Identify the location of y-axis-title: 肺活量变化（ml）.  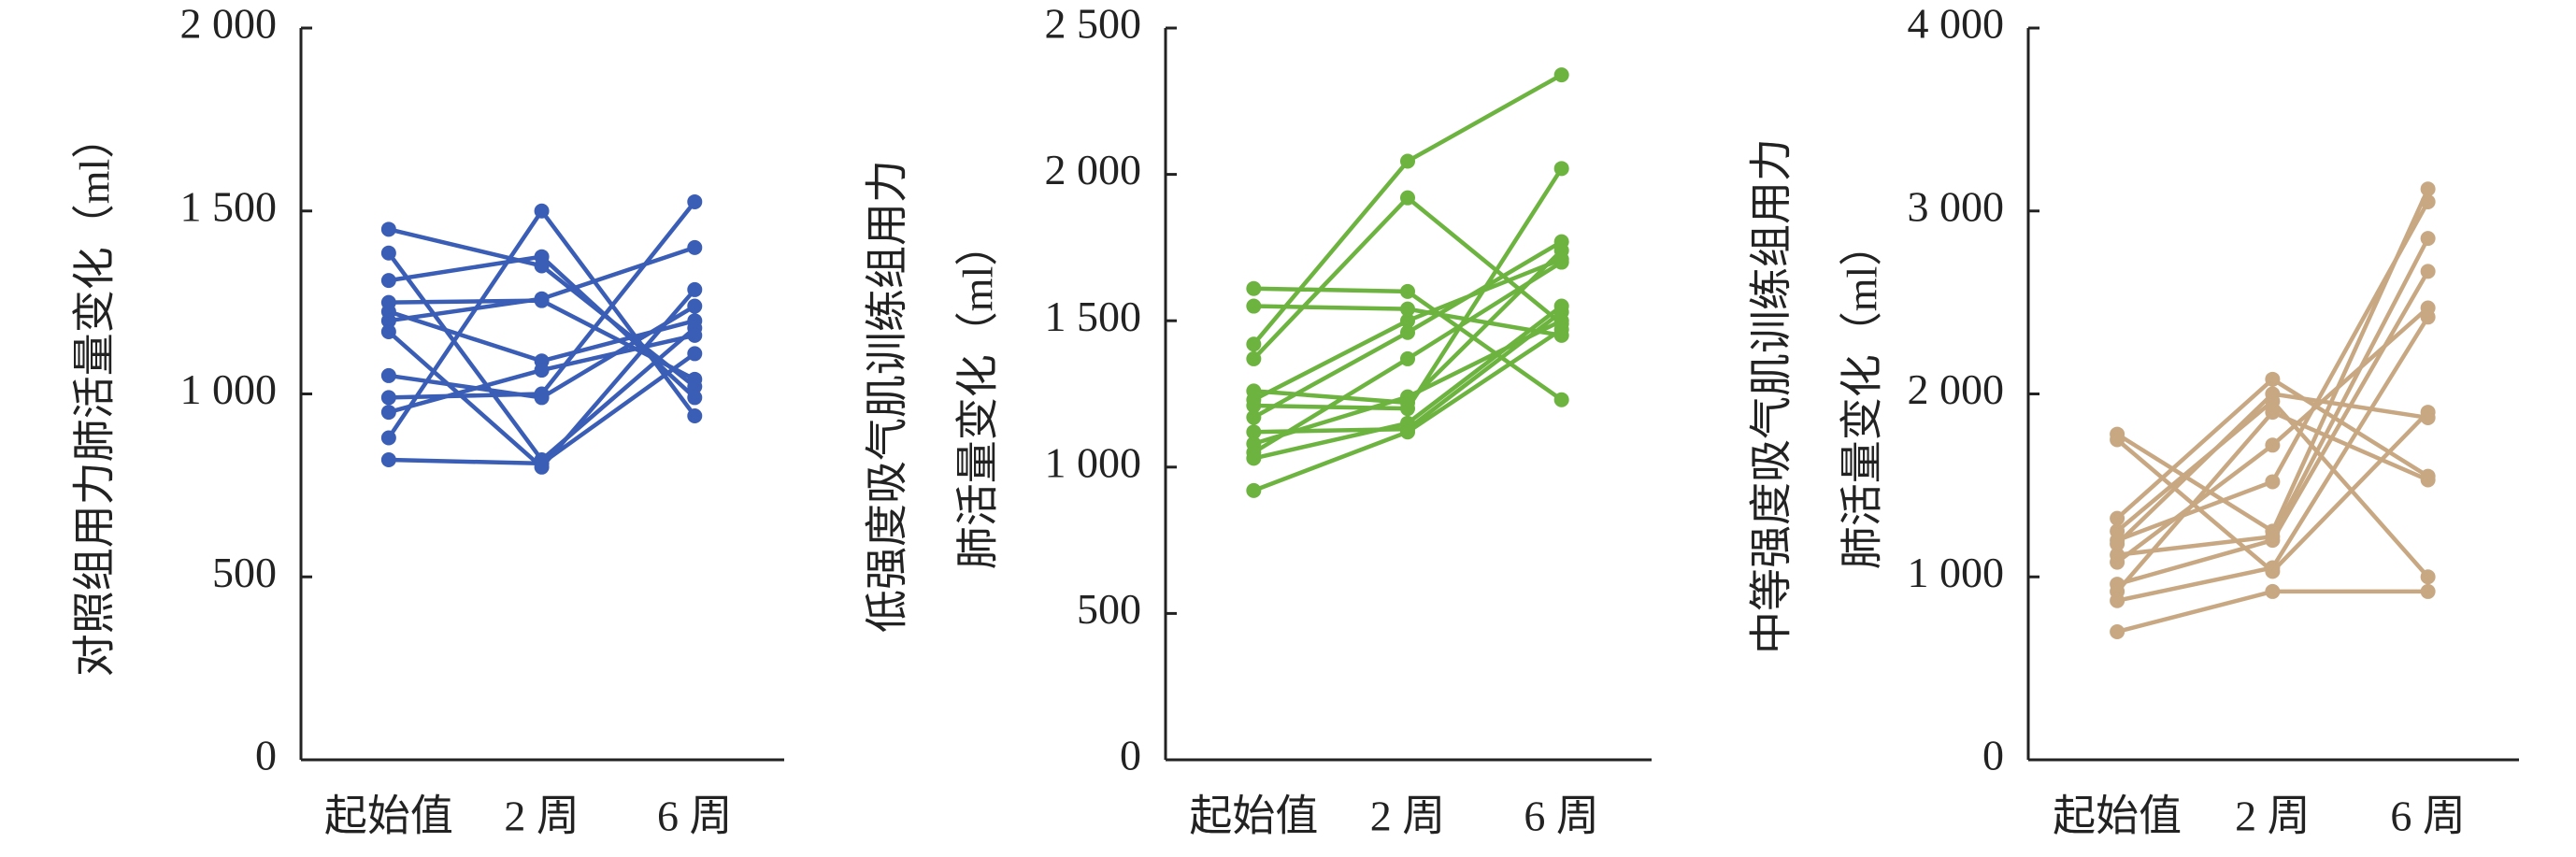
(1862, 396).